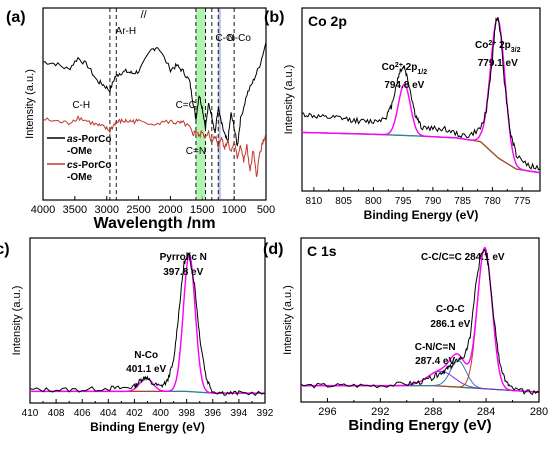 The image size is (550, 464). I want to click on x-tick-label: 396, so click(212, 413).